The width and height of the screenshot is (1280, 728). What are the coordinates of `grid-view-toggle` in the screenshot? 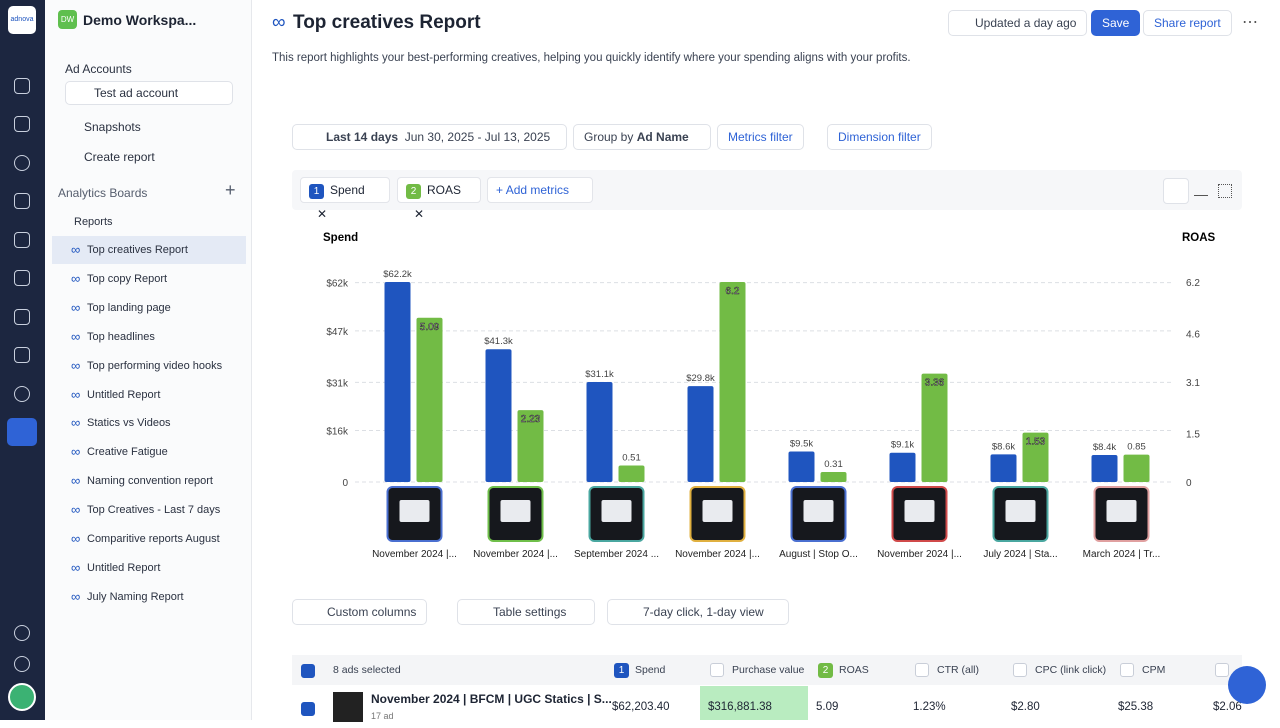 It's located at (1225, 191).